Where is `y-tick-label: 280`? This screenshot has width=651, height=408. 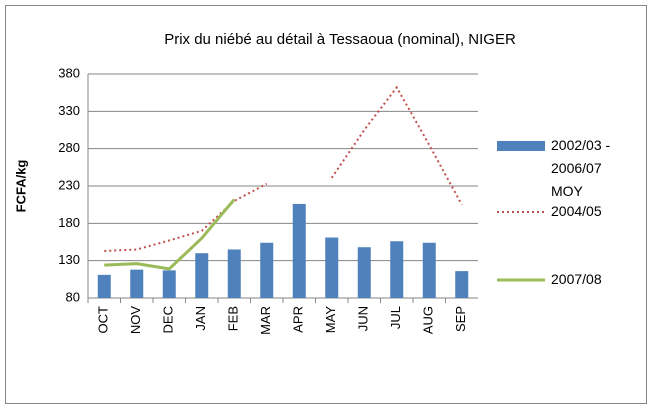 y-tick-label: 280 is located at coordinates (69, 147).